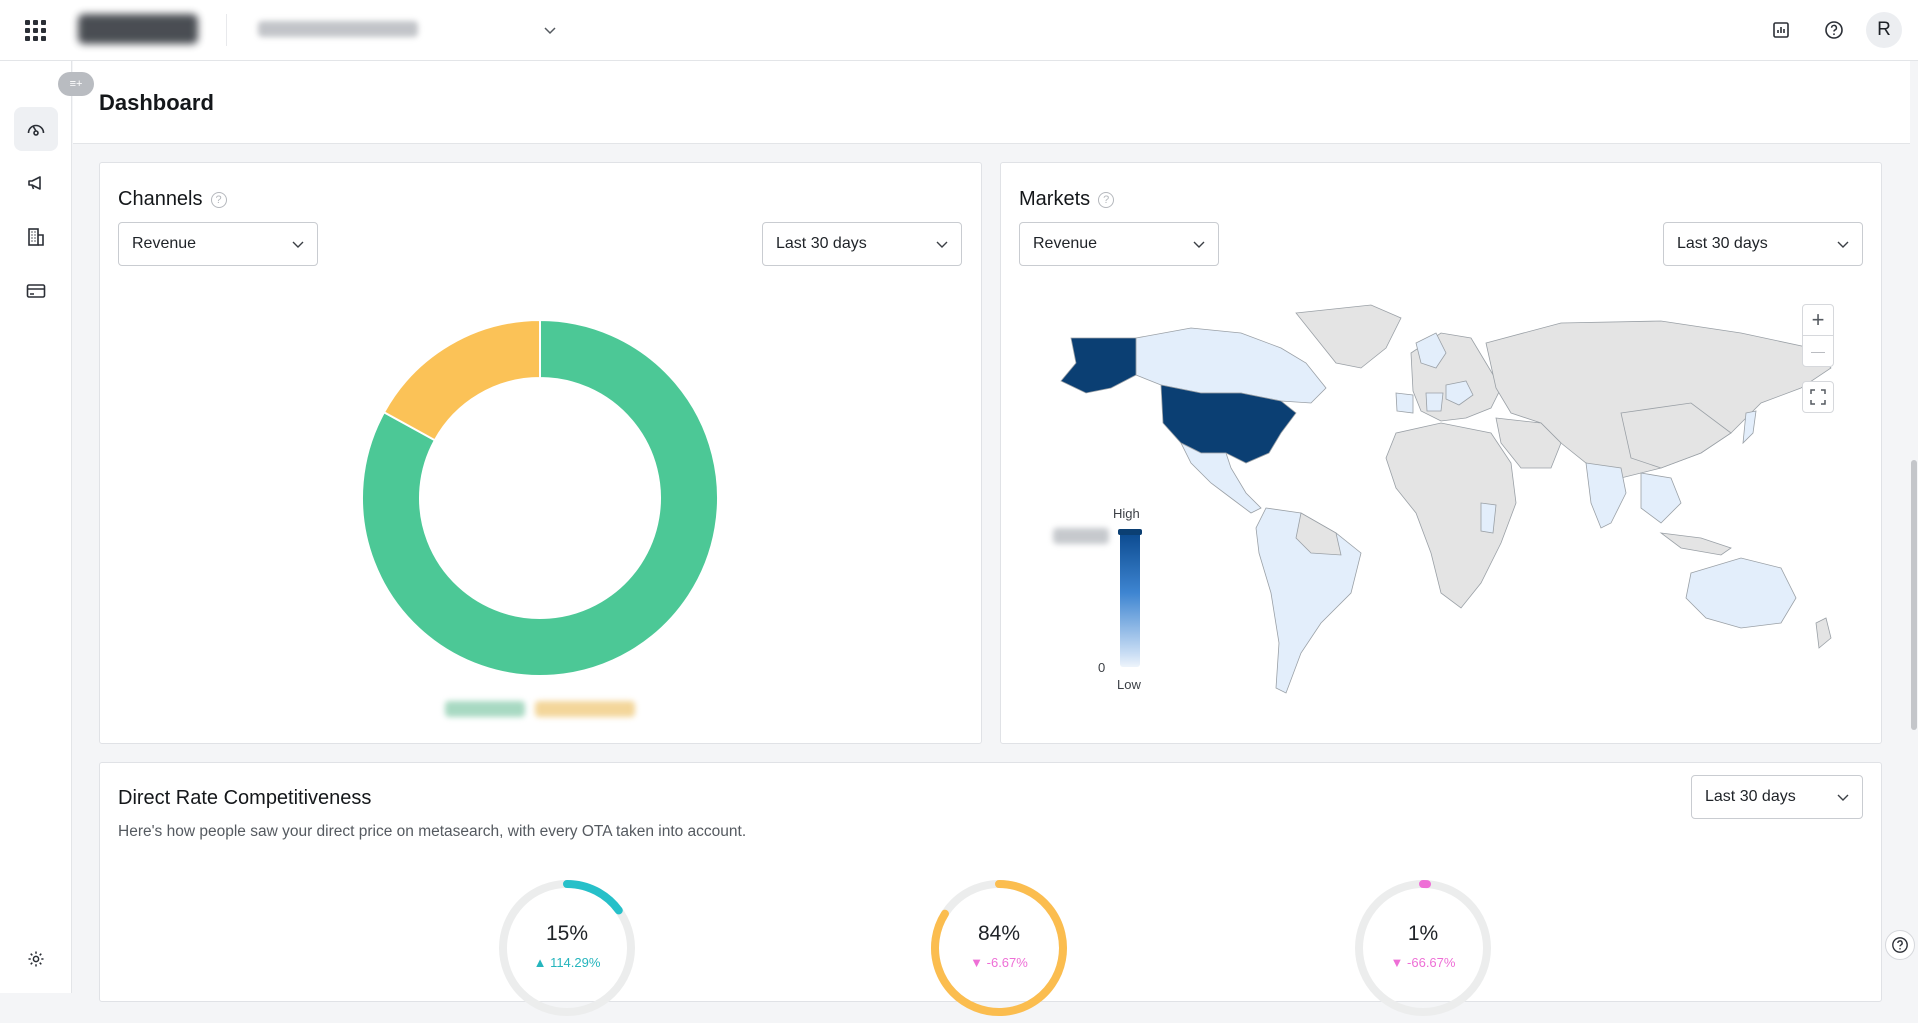 The height and width of the screenshot is (1023, 1918). I want to click on zoom-out-label: —, so click(1818, 351).